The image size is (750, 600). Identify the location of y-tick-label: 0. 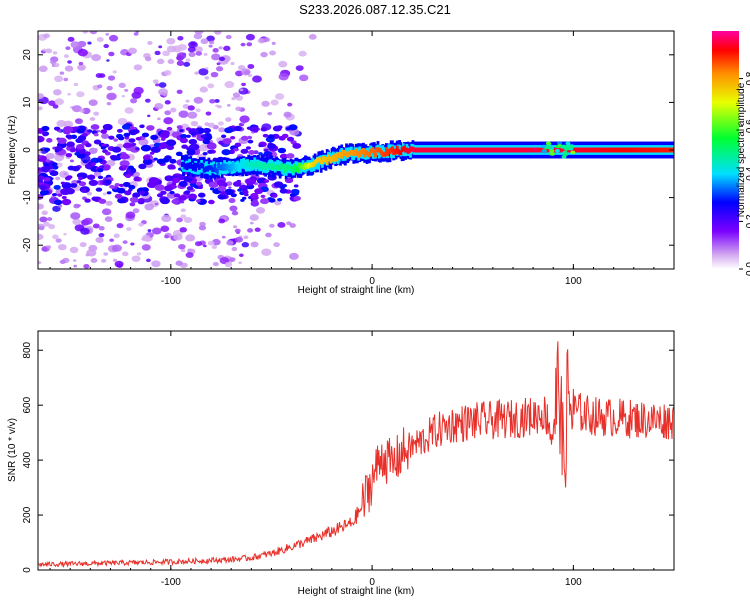
(27, 570).